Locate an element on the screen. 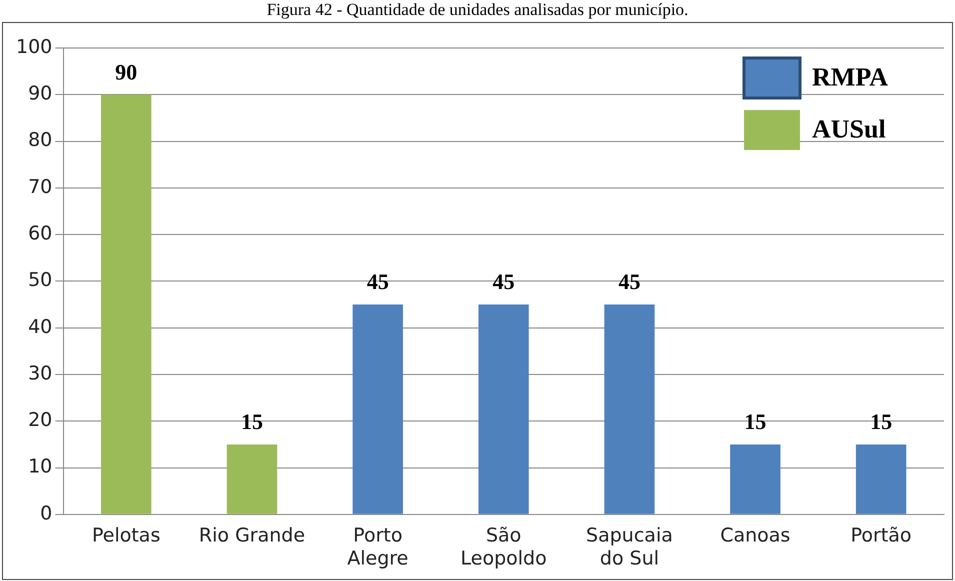 This screenshot has height=581, width=955. x-tick-label: Canoas is located at coordinates (755, 535).